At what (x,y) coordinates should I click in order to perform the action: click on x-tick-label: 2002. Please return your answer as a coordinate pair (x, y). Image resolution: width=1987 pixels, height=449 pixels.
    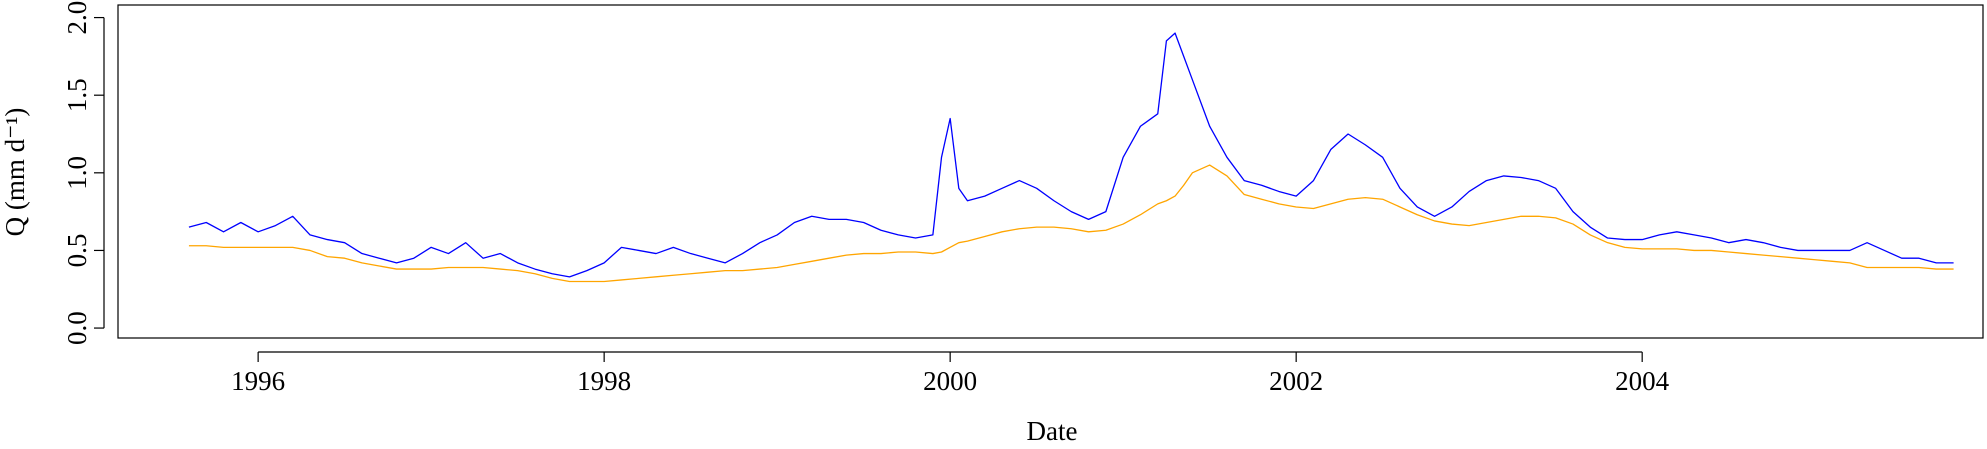
    Looking at the image, I should click on (1296, 381).